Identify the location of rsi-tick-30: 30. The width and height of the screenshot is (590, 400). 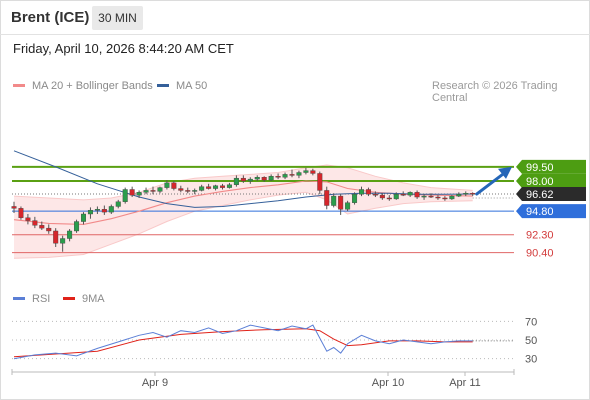
(531, 360).